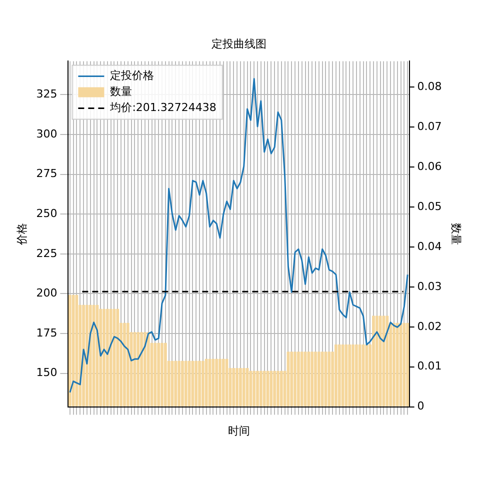 This screenshot has width=480, height=480. I want to click on y2-tick-label: 0.07, so click(429, 126).